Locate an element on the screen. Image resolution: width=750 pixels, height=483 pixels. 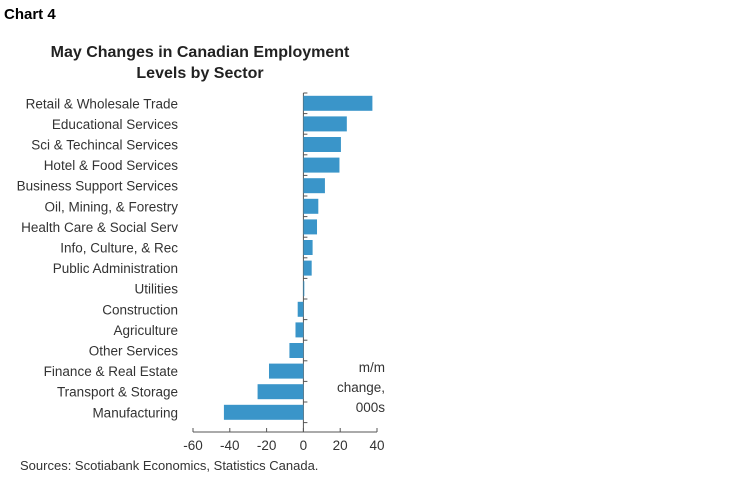
category-label: Educational Services is located at coordinates (115, 124).